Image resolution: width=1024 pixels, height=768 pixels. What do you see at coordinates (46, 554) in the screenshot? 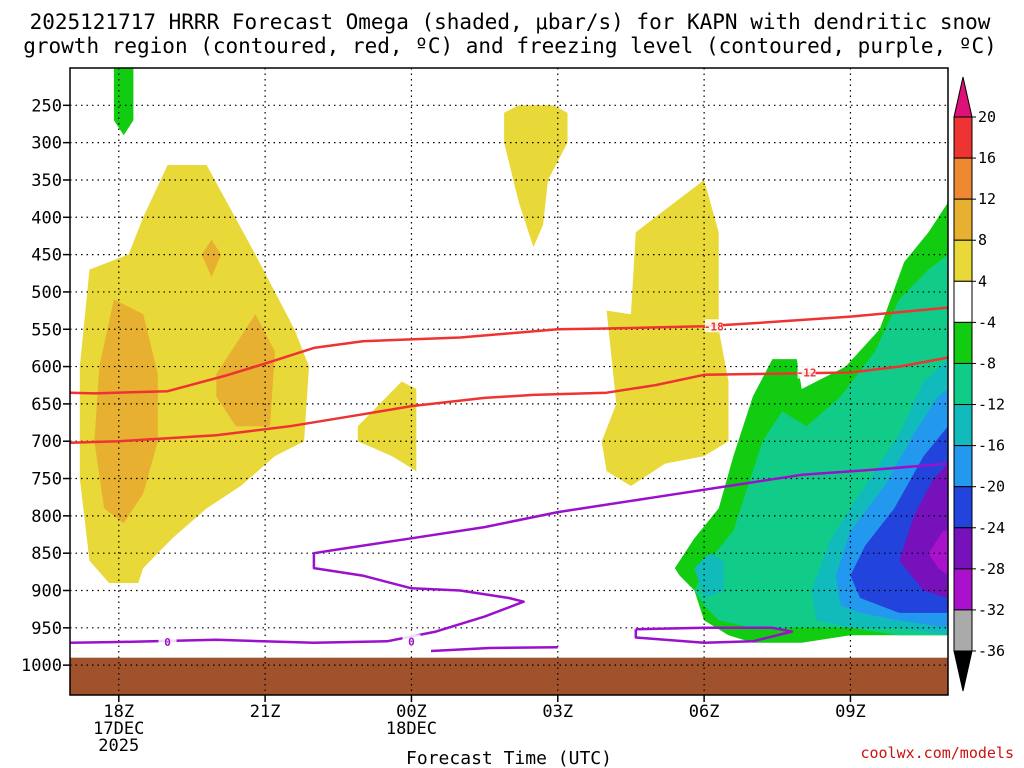
I see `y-tick-label-850: 850` at bounding box center [46, 554].